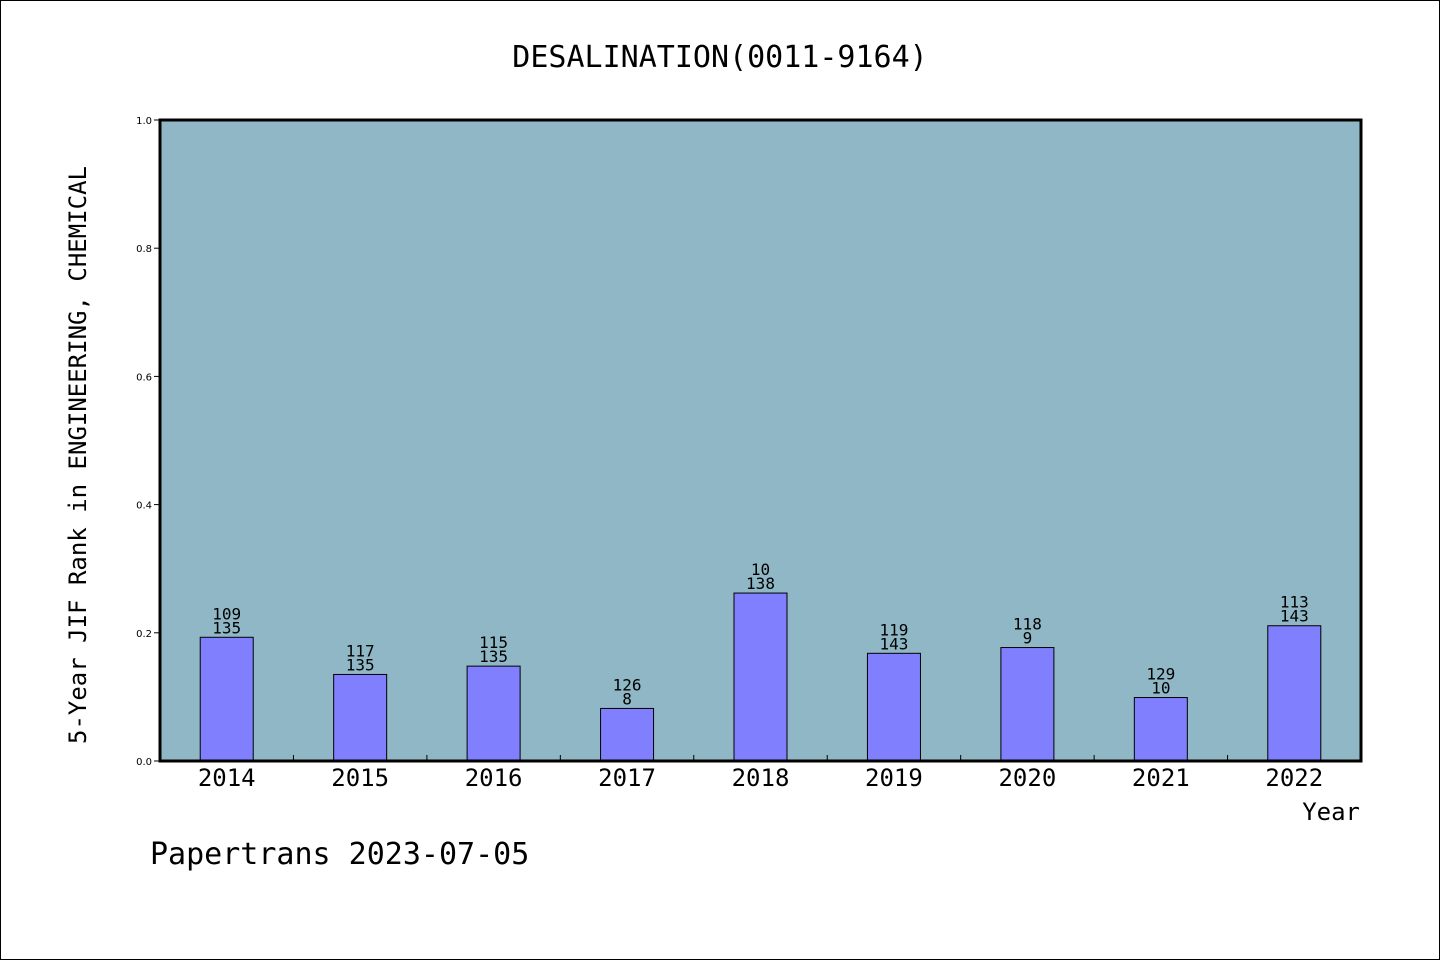 The width and height of the screenshot is (1440, 960). I want to click on bar-rank-label: 115, so click(493, 642).